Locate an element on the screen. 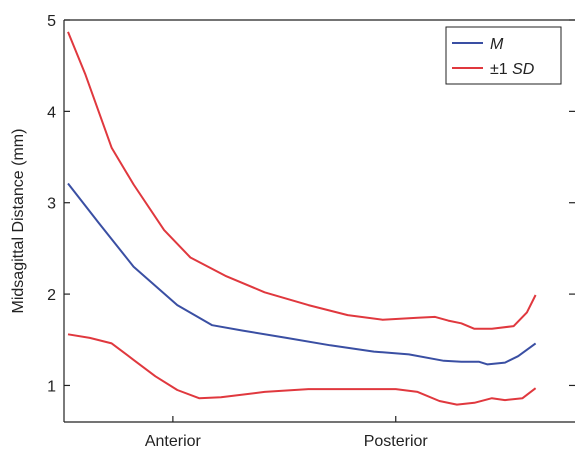 The width and height of the screenshot is (575, 453). legend-label-sd: ±1 SD is located at coordinates (512, 69).